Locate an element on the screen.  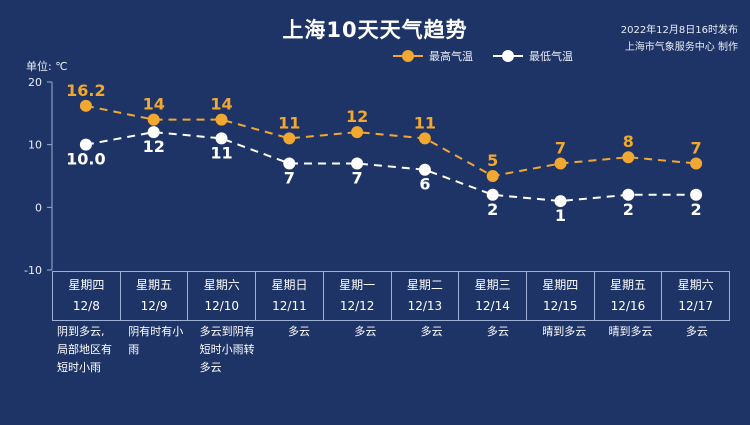
legend-low-marker is located at coordinates (508, 56).